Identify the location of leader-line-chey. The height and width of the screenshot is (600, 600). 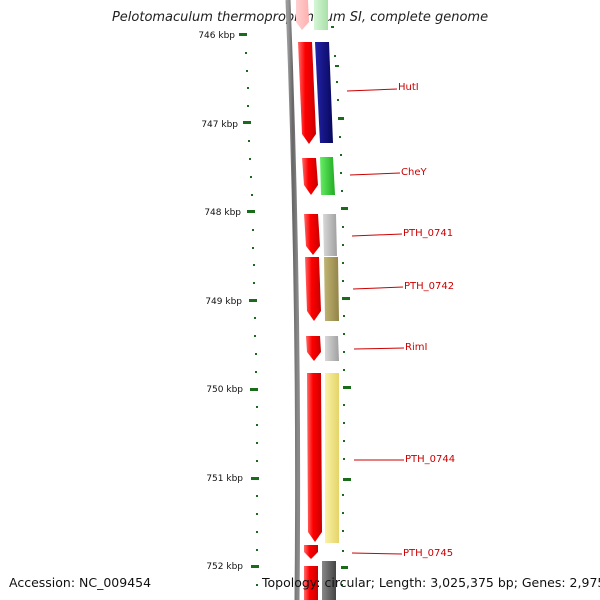
(375, 174).